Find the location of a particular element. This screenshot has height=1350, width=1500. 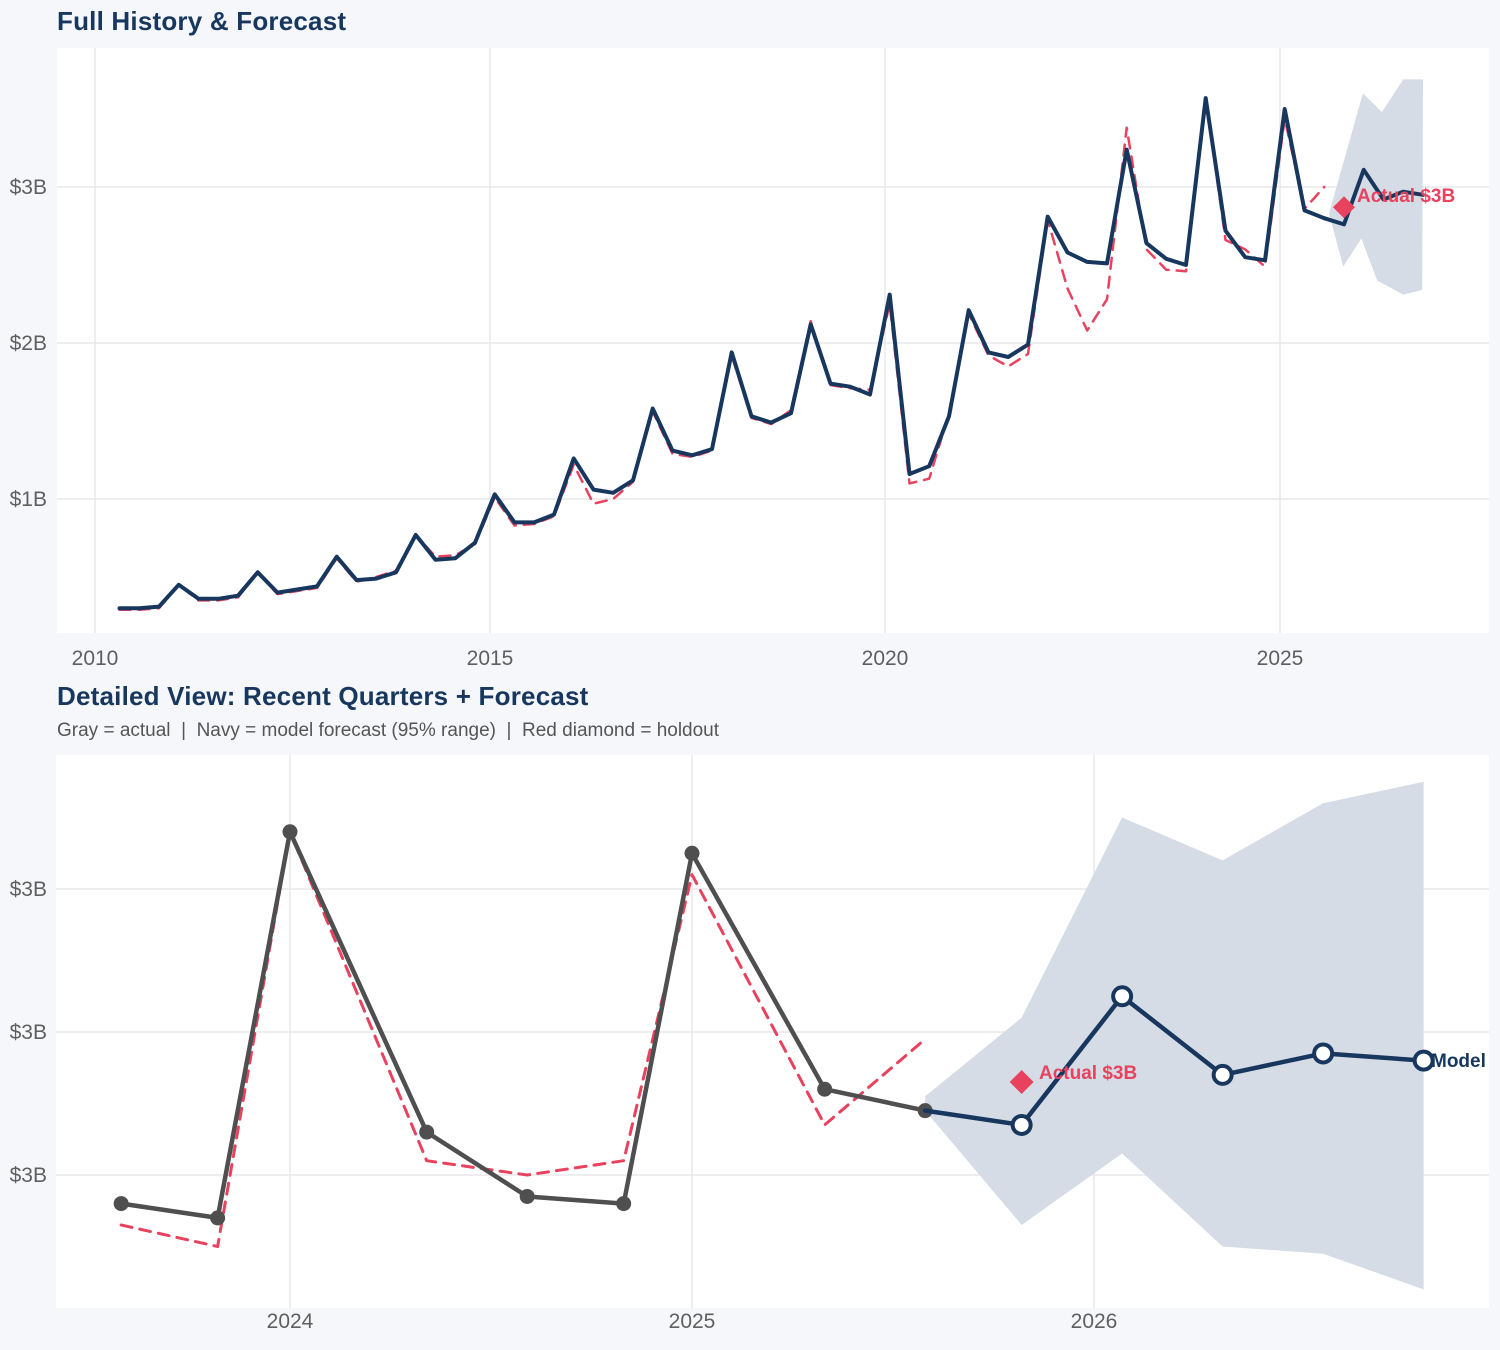

full-history-y-tick-label-1: $2B is located at coordinates (28, 343).